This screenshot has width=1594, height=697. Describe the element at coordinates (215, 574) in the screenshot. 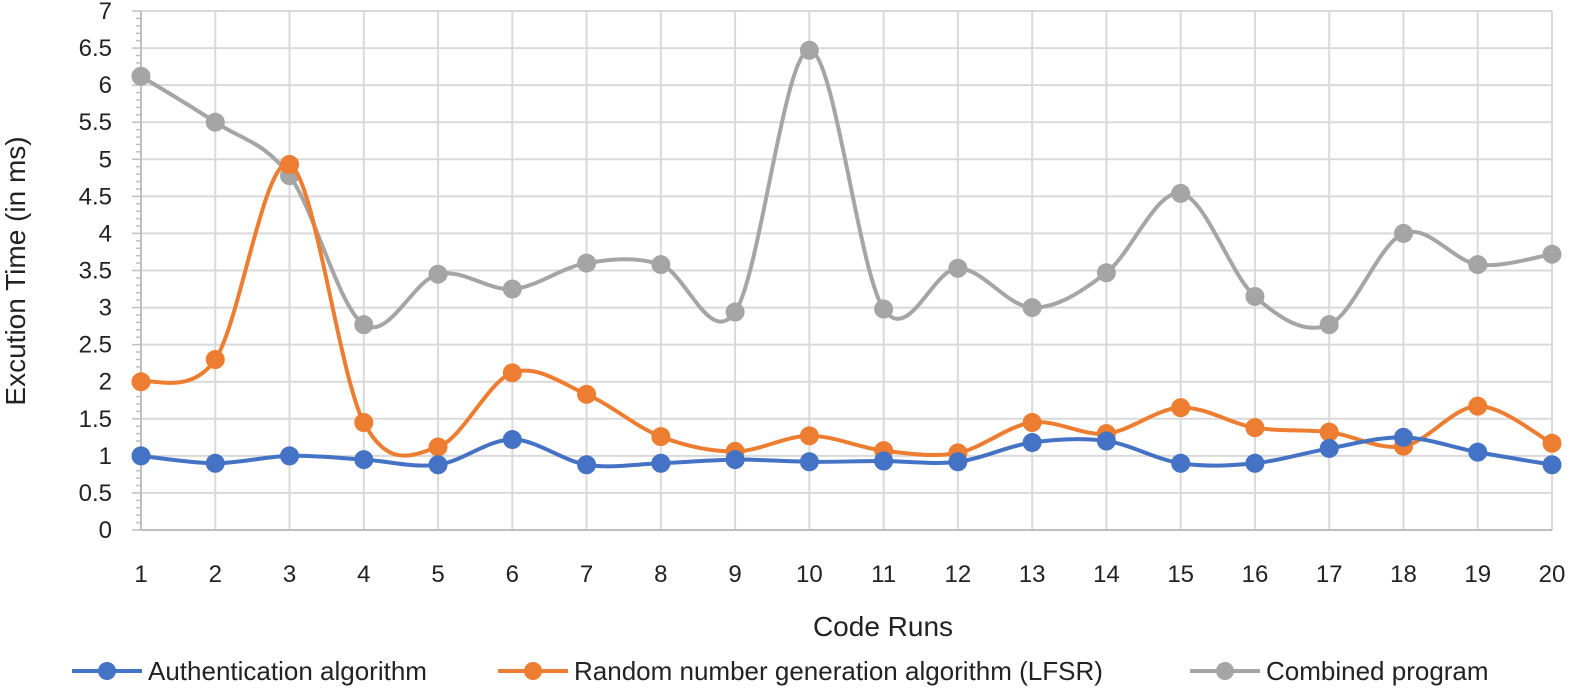

I see `x-tick-label: 2` at that location.